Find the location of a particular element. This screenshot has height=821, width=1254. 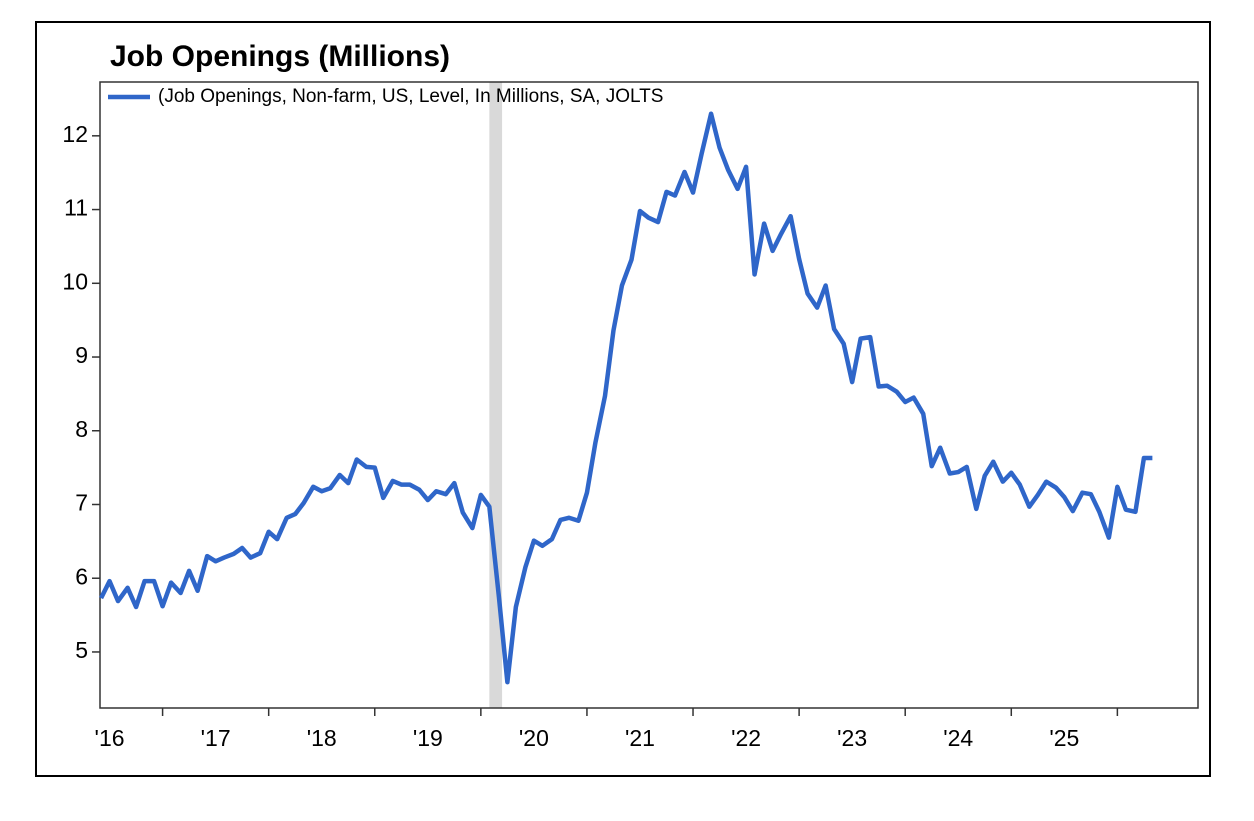

y-tick-label: 6 is located at coordinates (81, 576).